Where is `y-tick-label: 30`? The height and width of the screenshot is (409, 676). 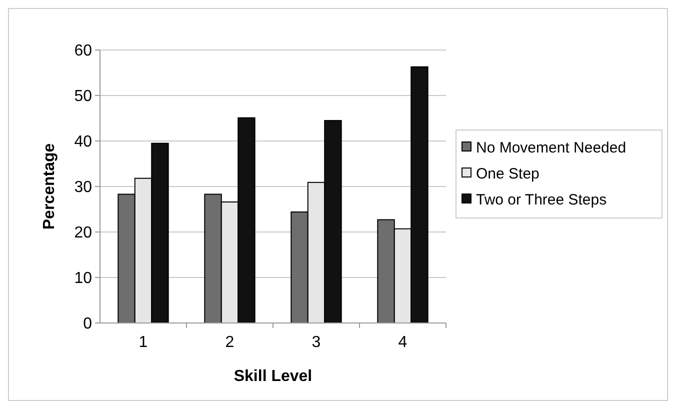 y-tick-label: 30 is located at coordinates (83, 187).